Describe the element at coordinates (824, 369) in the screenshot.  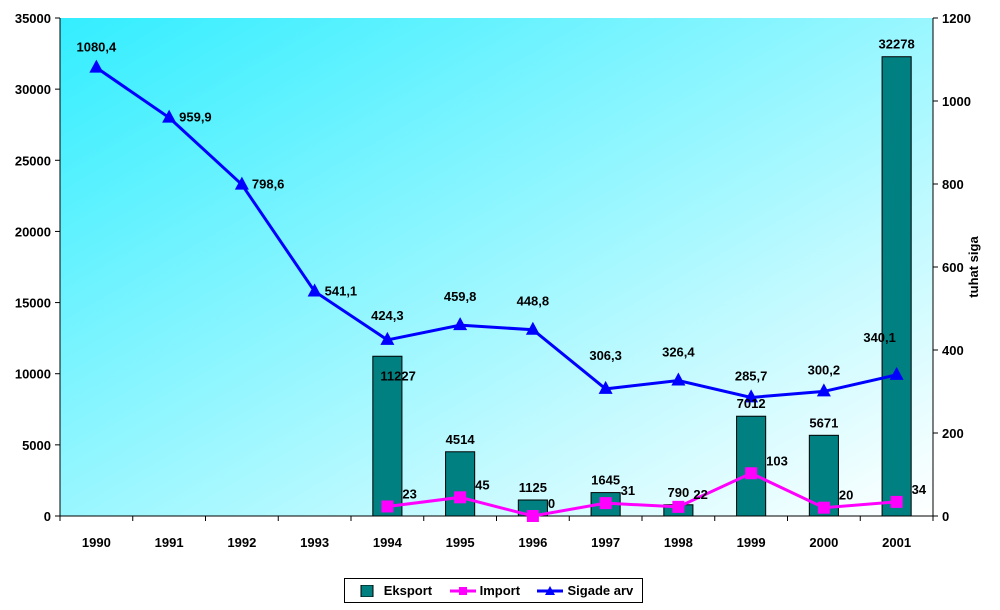
I see `data-label-sigade-arv: 300,2` at that location.